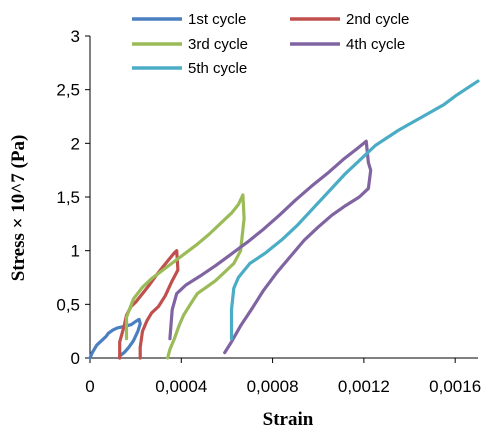 Image resolution: width=491 pixels, height=431 pixels. What do you see at coordinates (375, 44) in the screenshot?
I see `legend-label-4: 4th cycle` at bounding box center [375, 44].